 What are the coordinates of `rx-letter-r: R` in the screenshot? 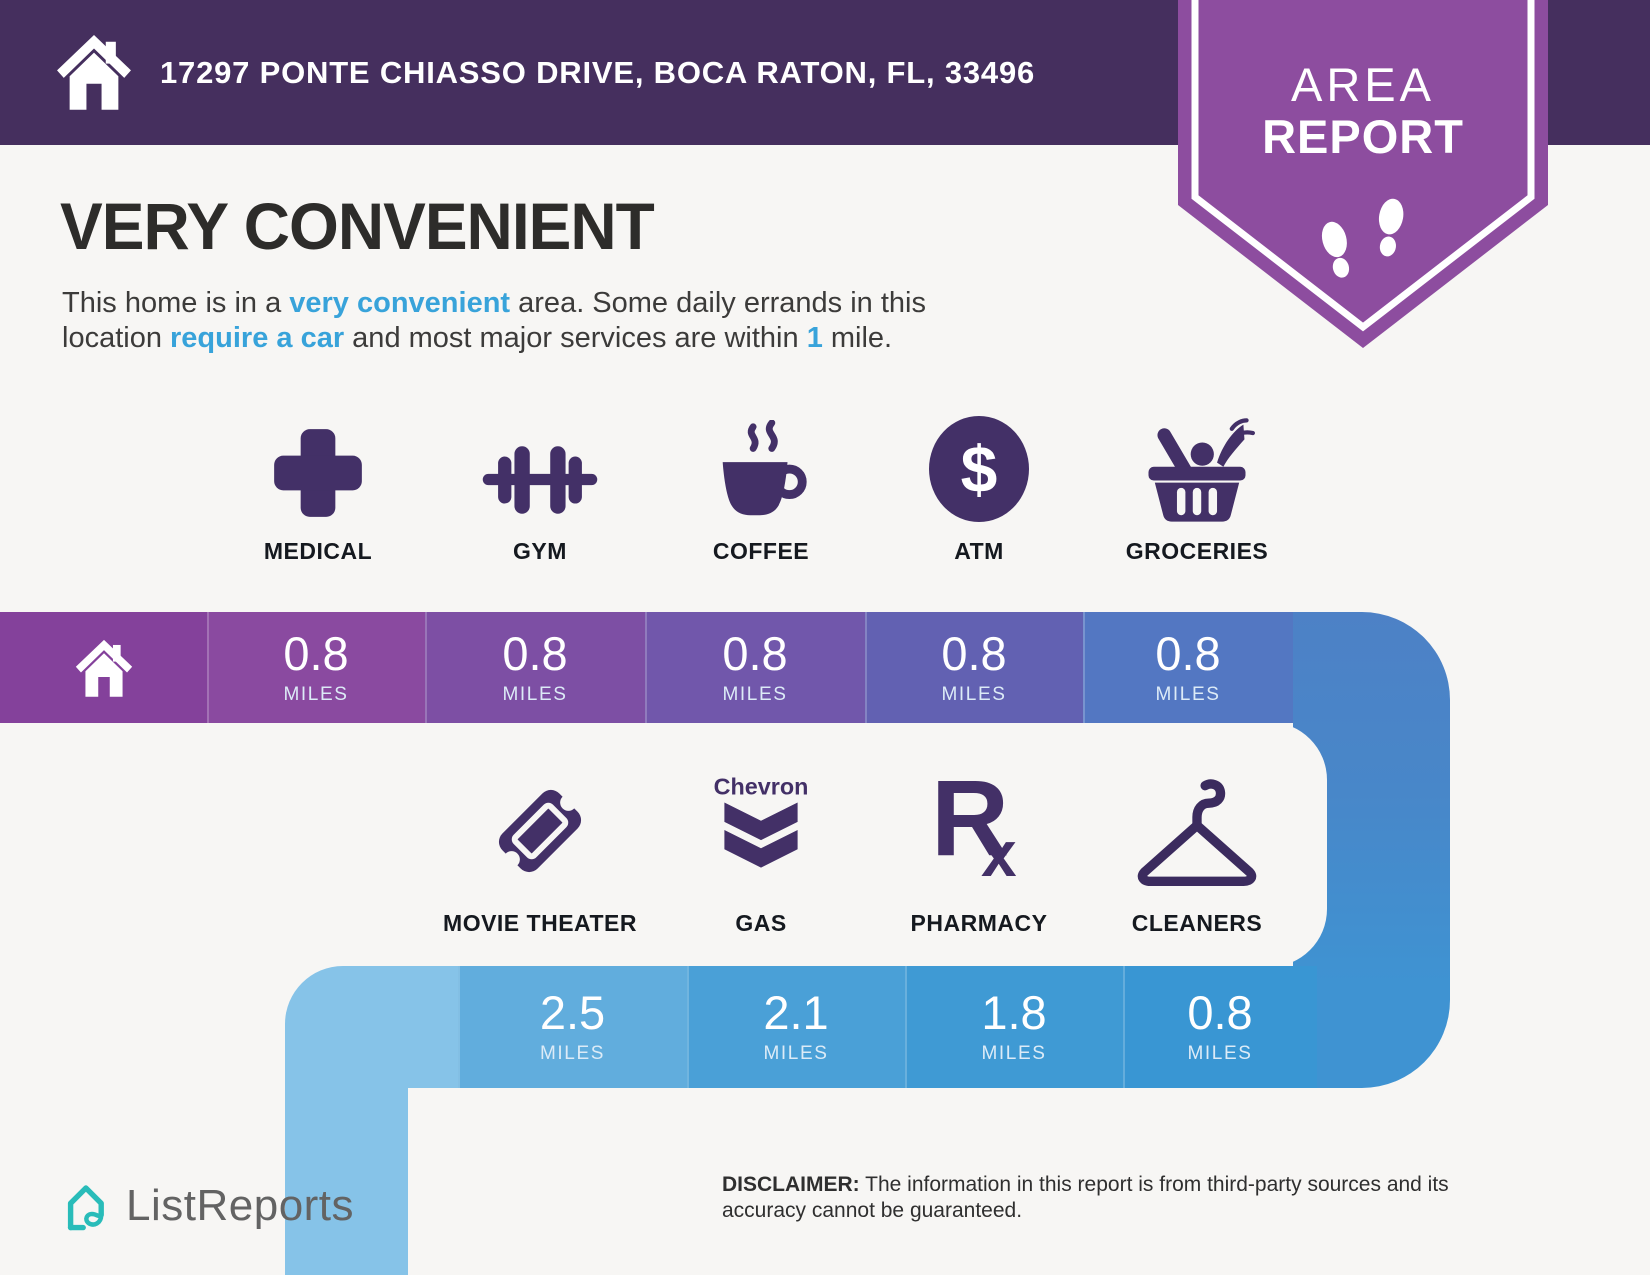 It's located at (970, 817).